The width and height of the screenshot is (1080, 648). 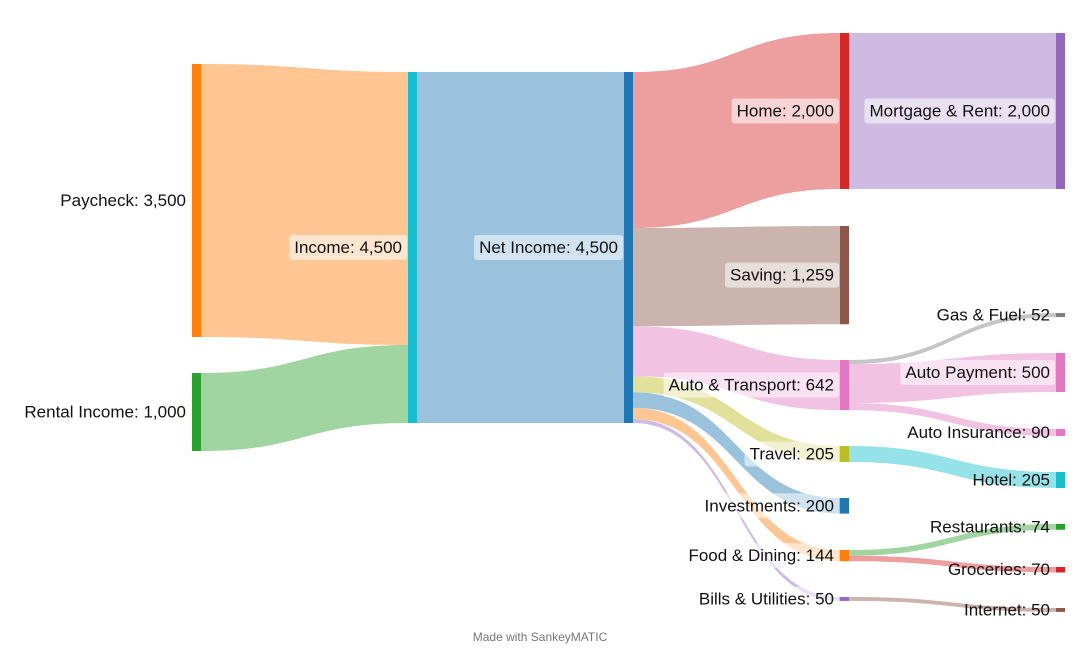 I want to click on node-label-home: Home: 2,000, so click(x=785, y=111).